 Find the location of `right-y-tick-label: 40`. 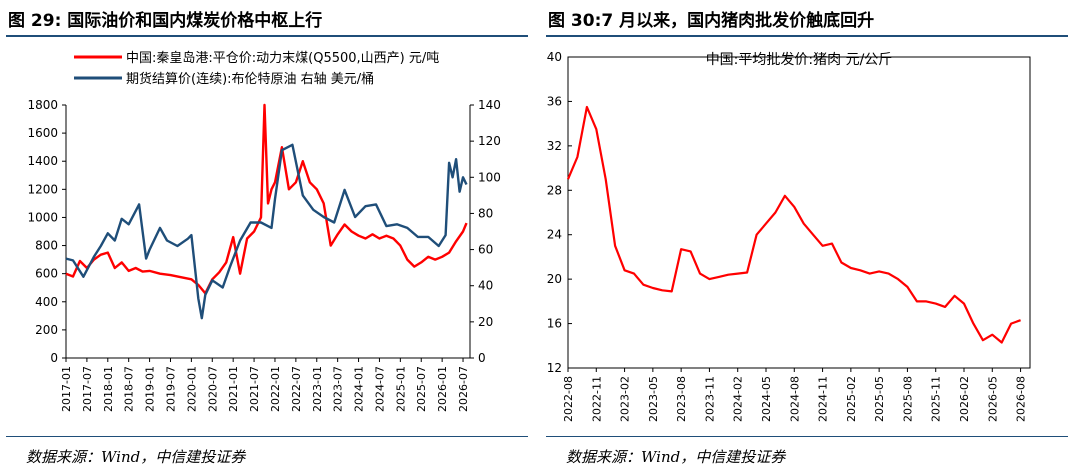

right-y-tick-label: 40 is located at coordinates (485, 286).